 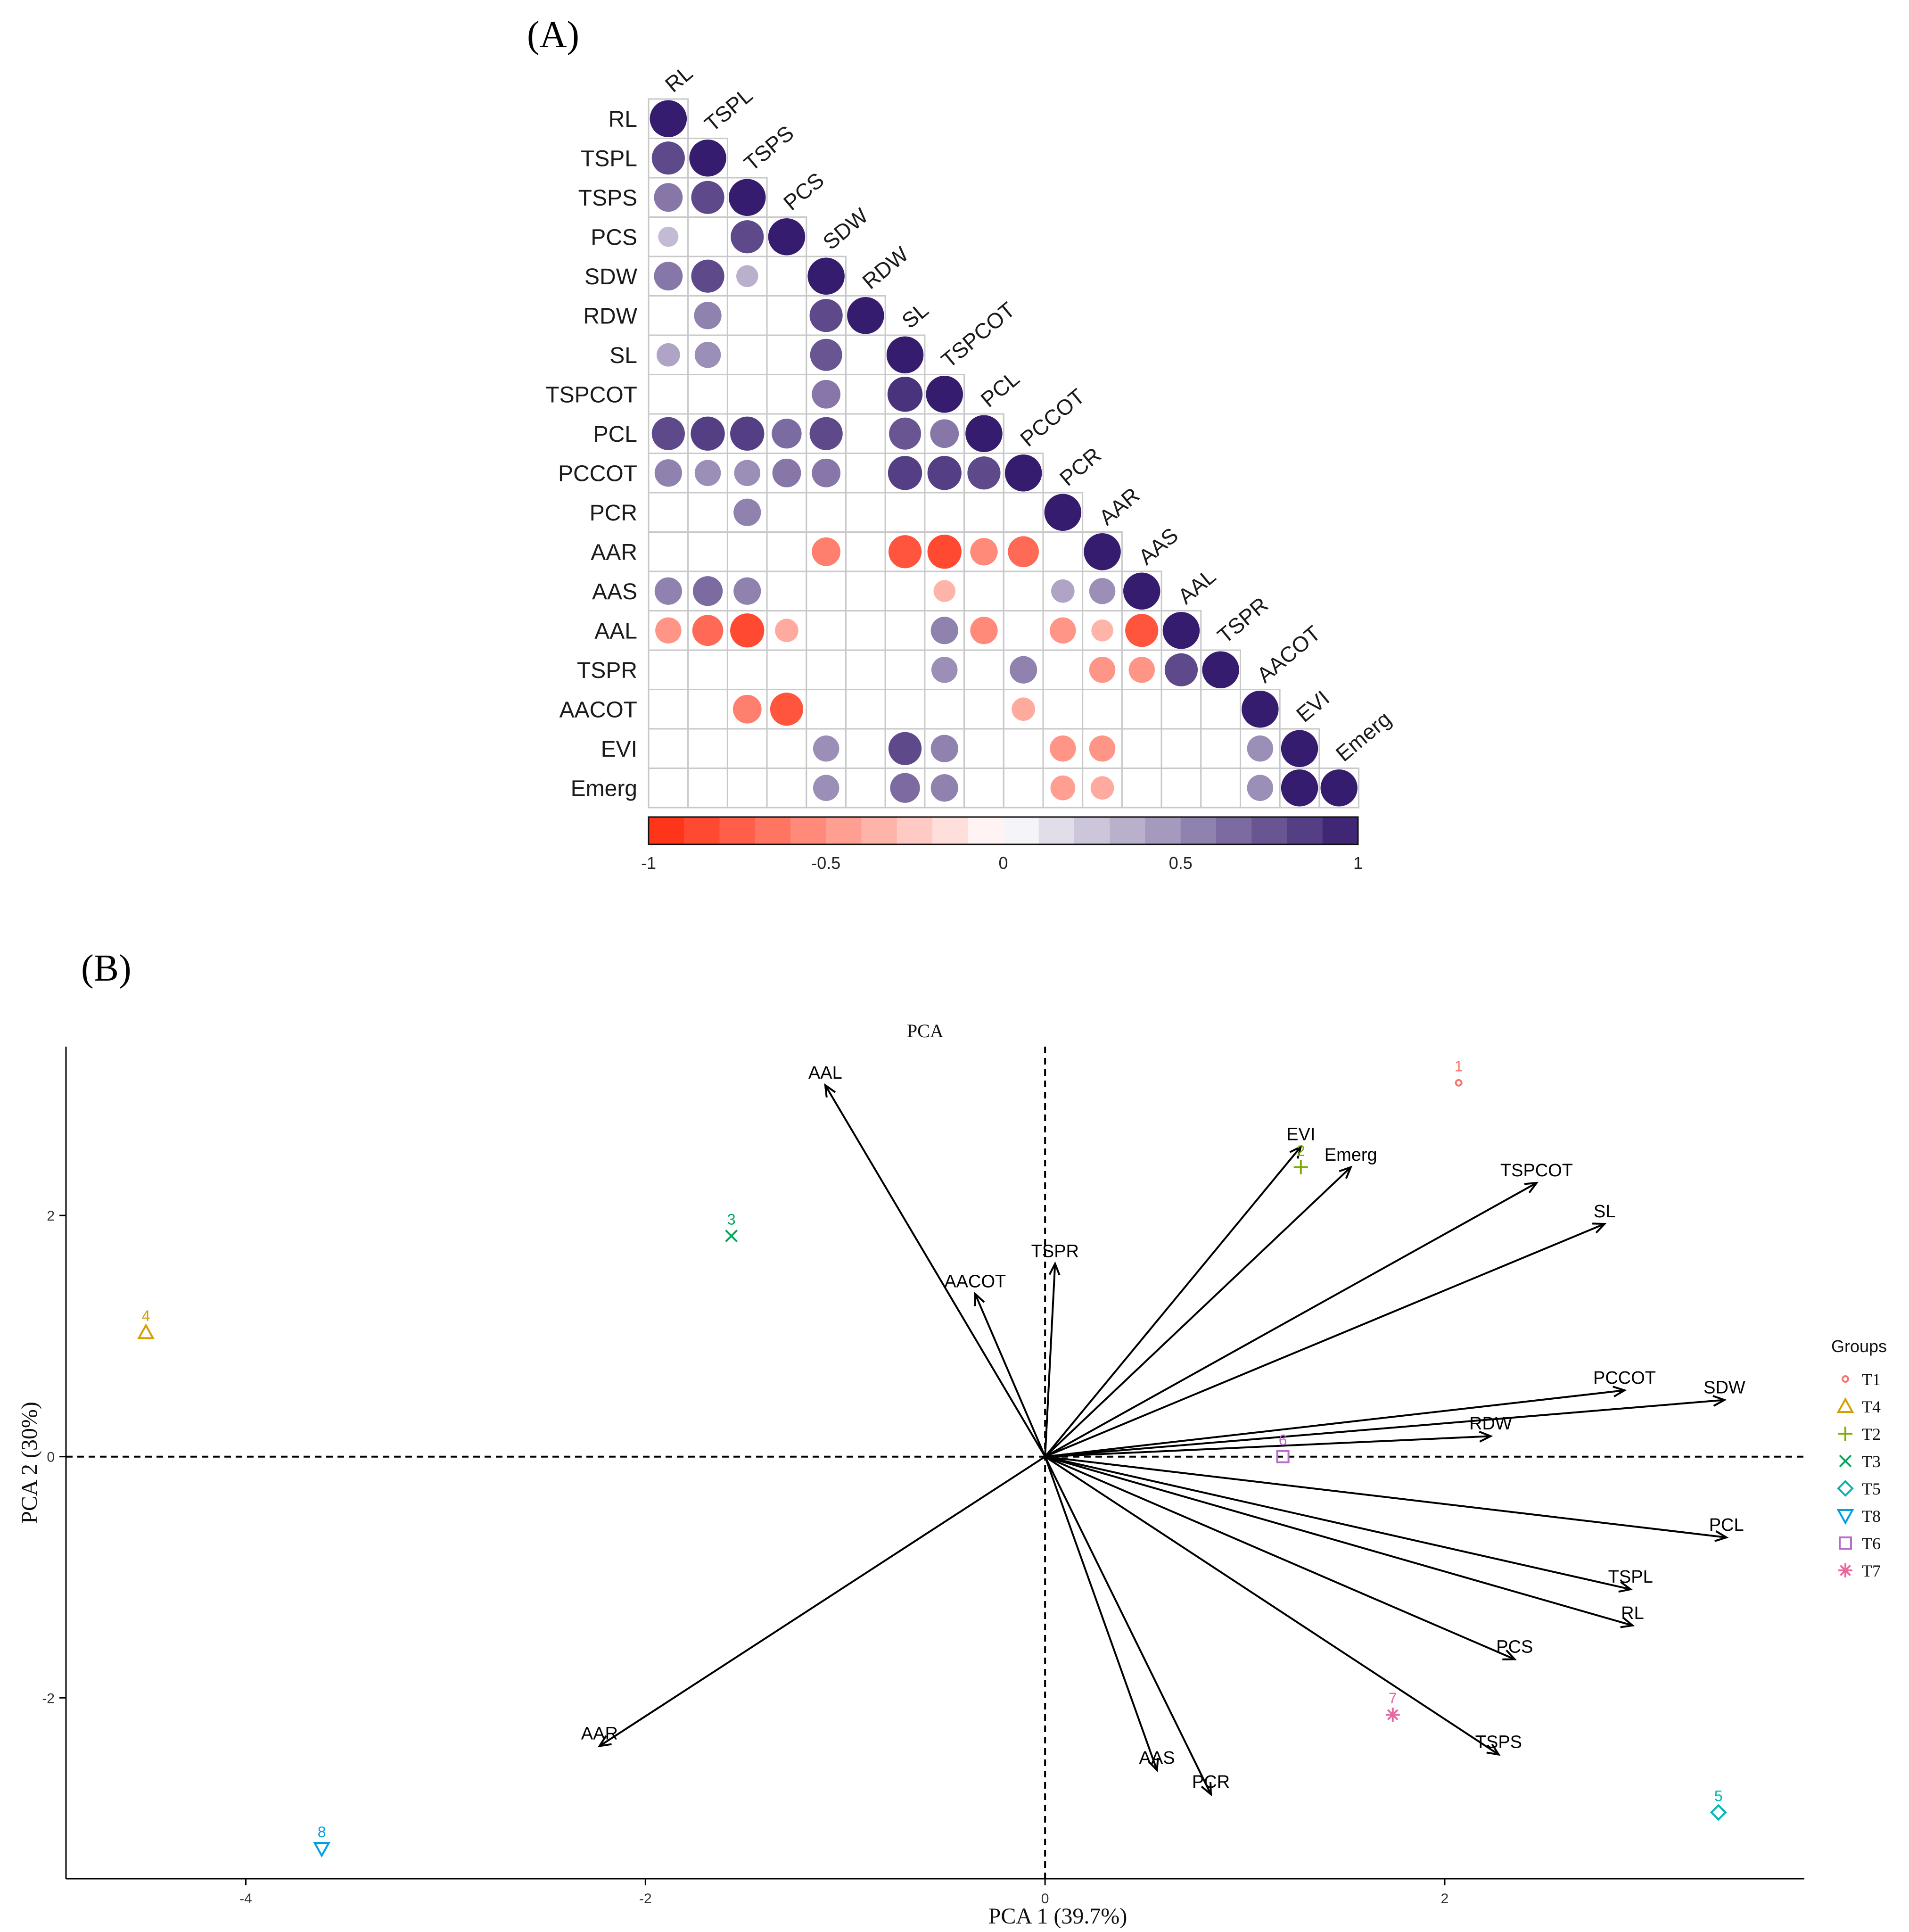 What do you see at coordinates (613, 513) in the screenshot?
I see `row-label-pcr: PCR` at bounding box center [613, 513].